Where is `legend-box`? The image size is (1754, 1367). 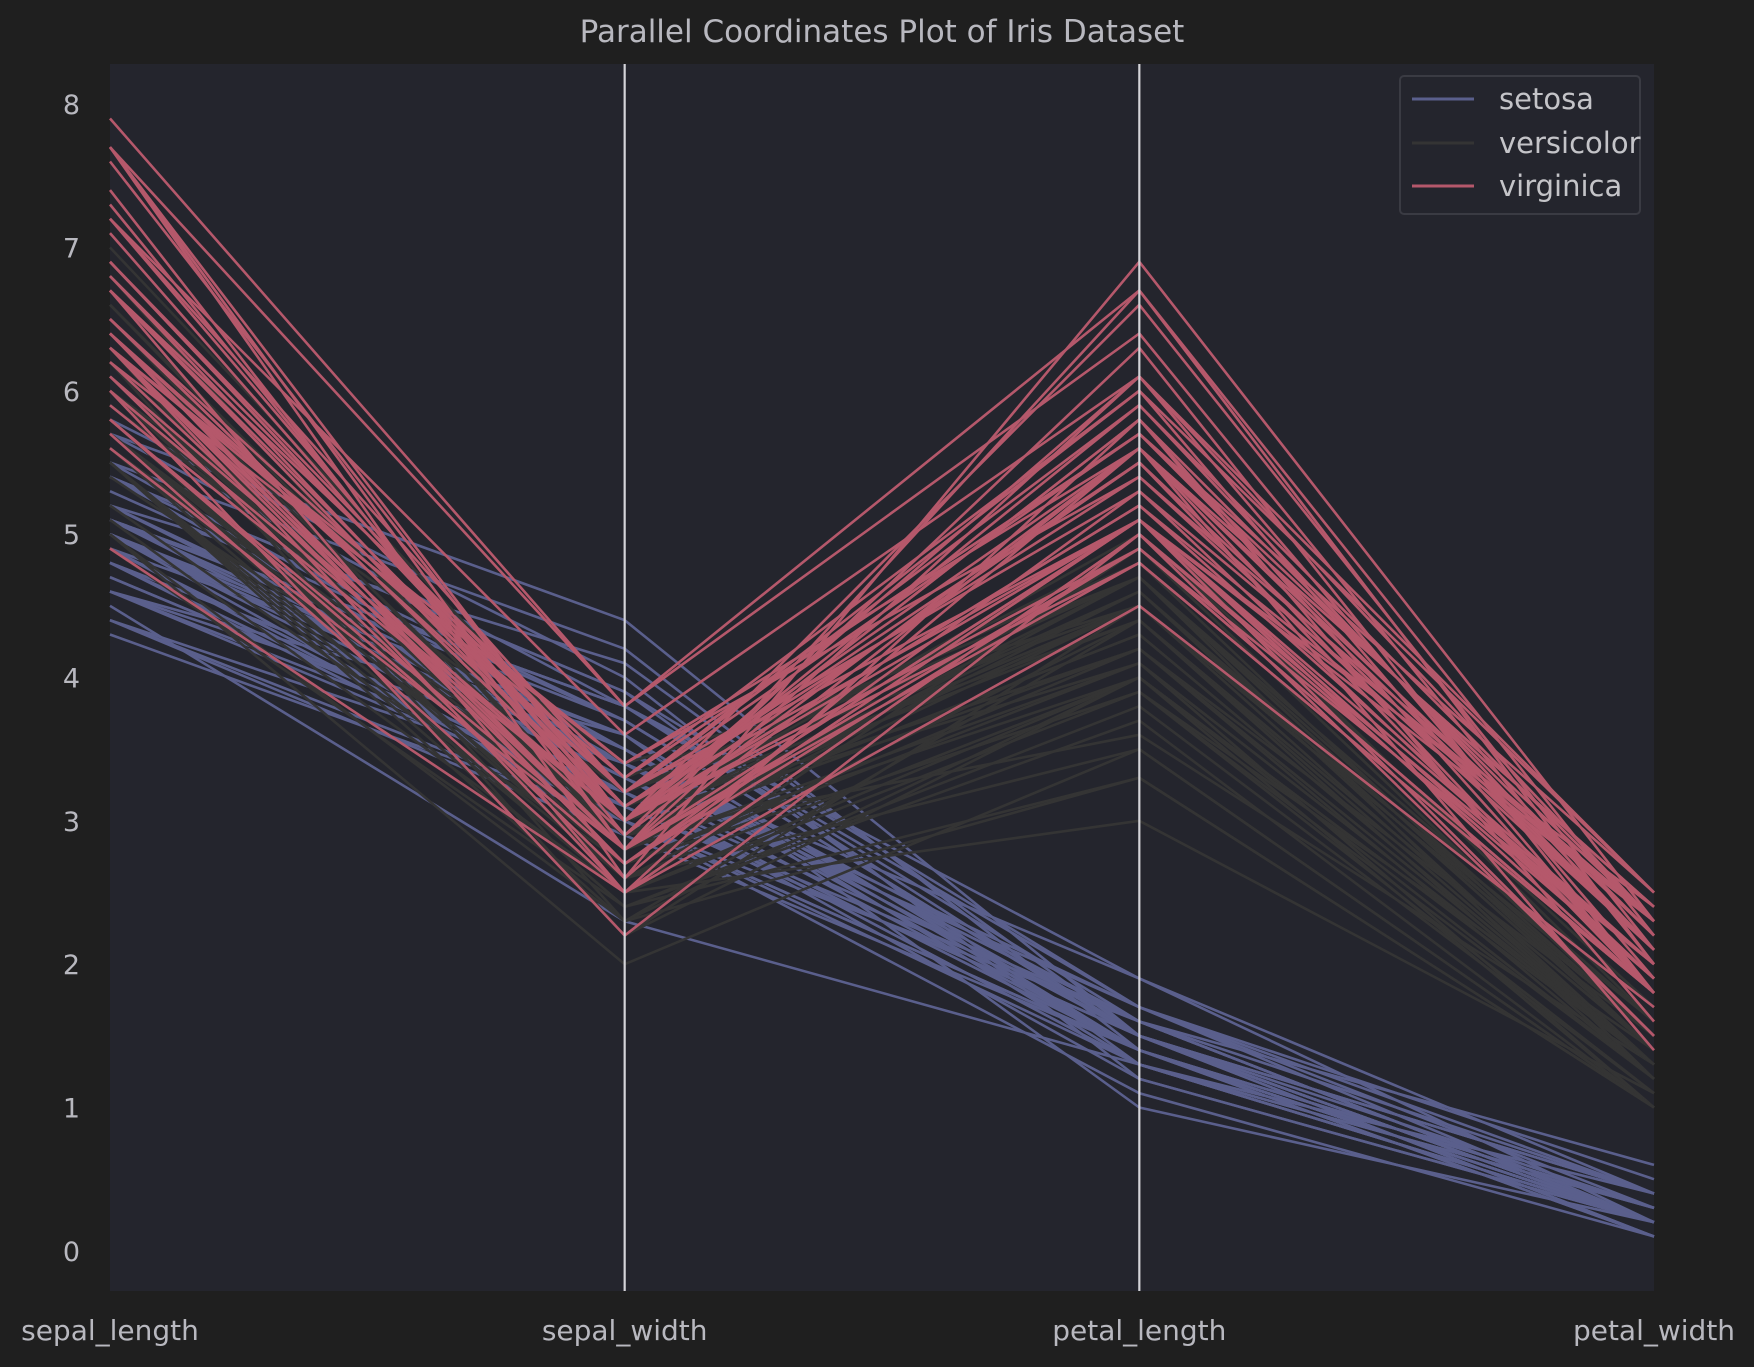
legend-box is located at coordinates (1520, 145).